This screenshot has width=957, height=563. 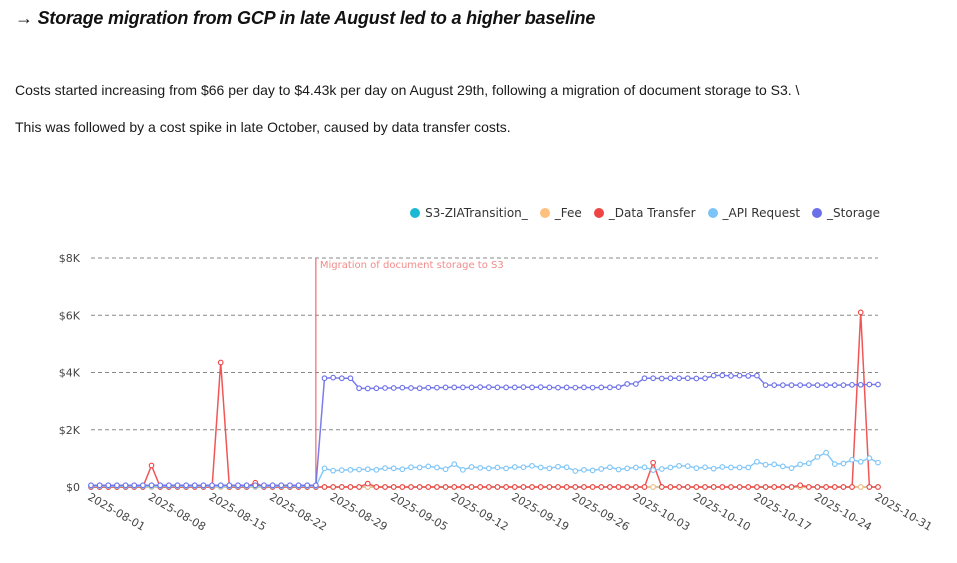 I want to click on x-tick-label: 2025-08-22, so click(x=298, y=511).